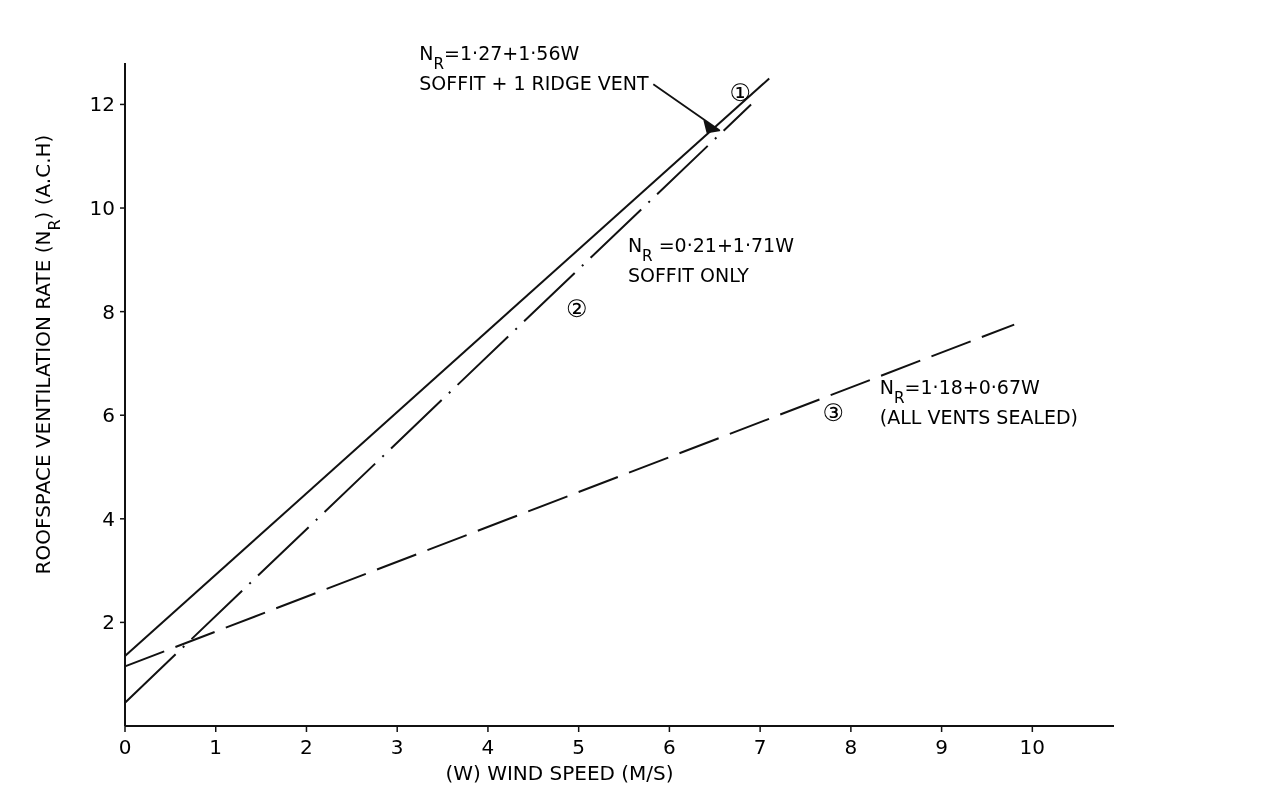  Describe the element at coordinates (941, 747) in the screenshot. I see `x-tick-label: 9` at that location.